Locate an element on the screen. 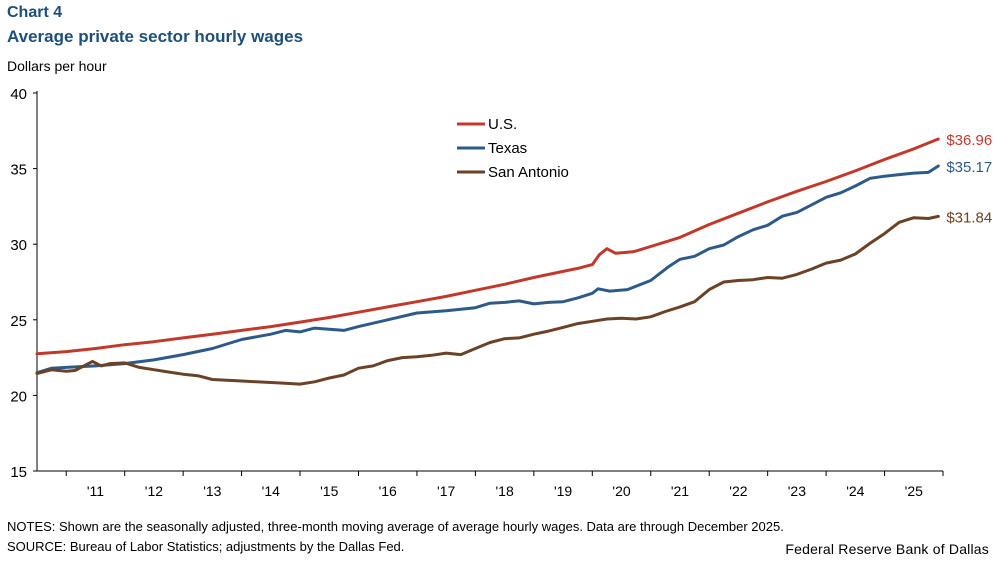 This screenshot has height=564, width=997. x-tick-label: '17 is located at coordinates (446, 491).